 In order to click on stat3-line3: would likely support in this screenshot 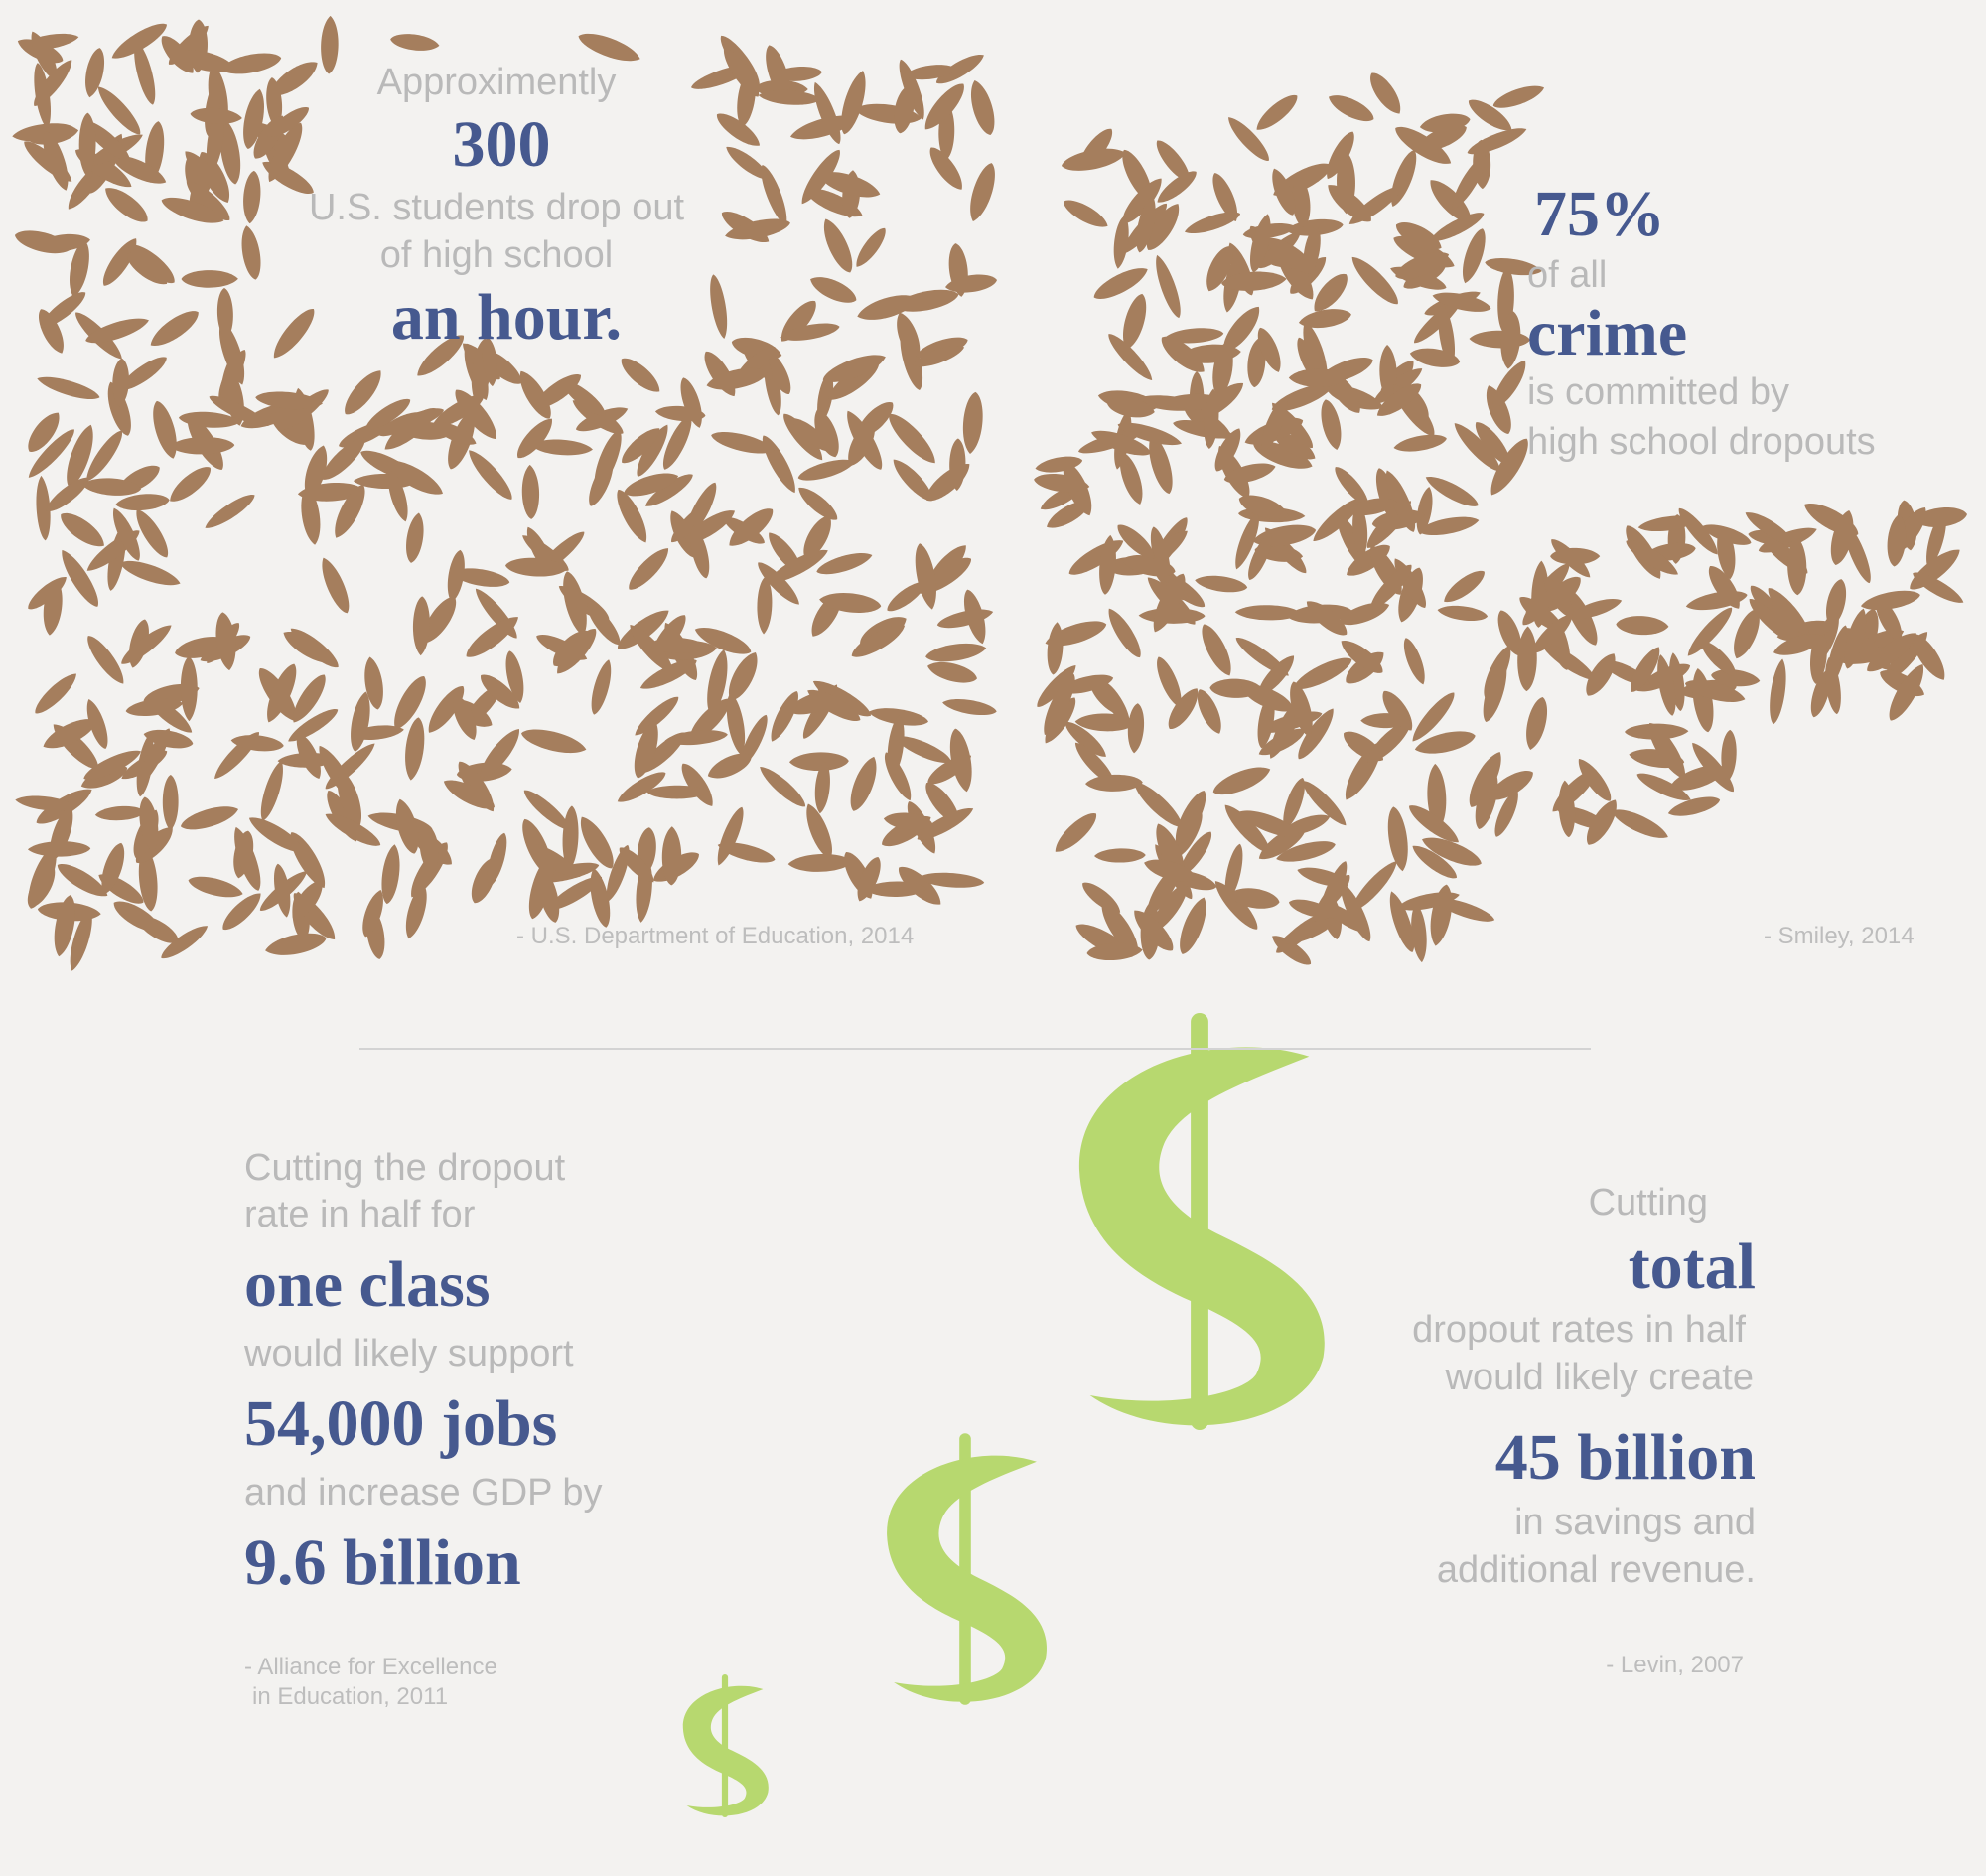, I will do `click(409, 1354)`.